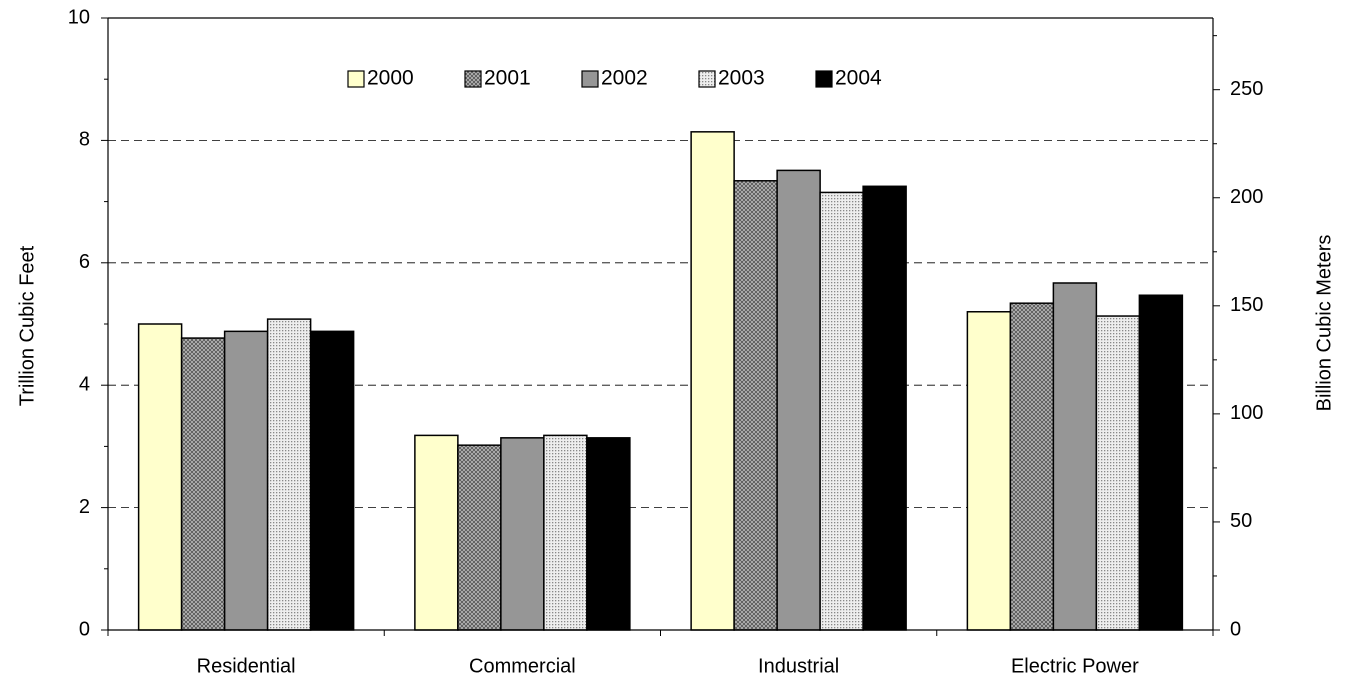 This screenshot has width=1346, height=683. What do you see at coordinates (841, 411) in the screenshot?
I see `bar-2003-industrial` at bounding box center [841, 411].